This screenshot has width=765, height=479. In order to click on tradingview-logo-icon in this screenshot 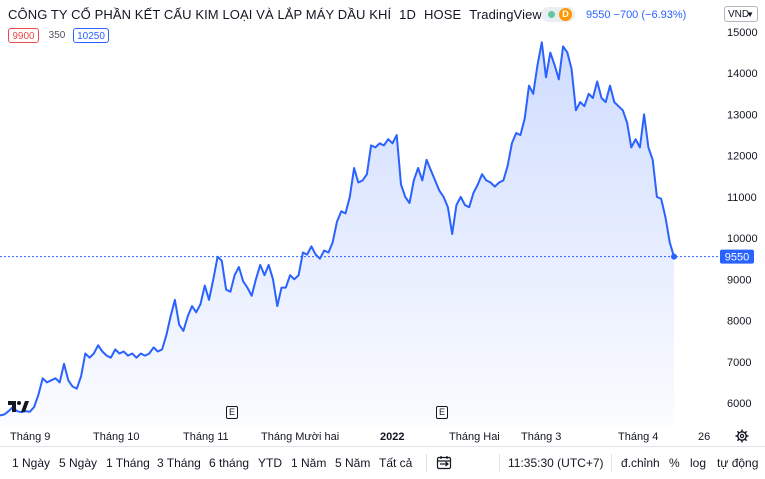, I will do `click(19, 406)`.